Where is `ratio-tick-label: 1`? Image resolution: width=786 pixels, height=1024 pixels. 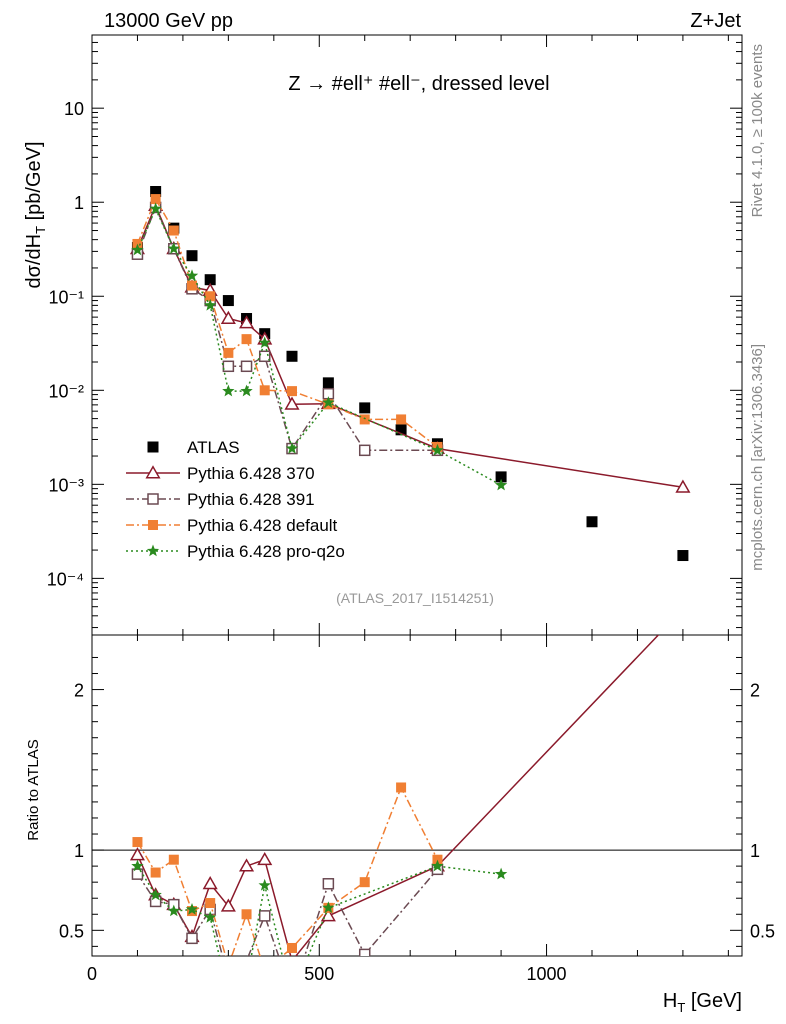 ratio-tick-label: 1 is located at coordinates (79, 851).